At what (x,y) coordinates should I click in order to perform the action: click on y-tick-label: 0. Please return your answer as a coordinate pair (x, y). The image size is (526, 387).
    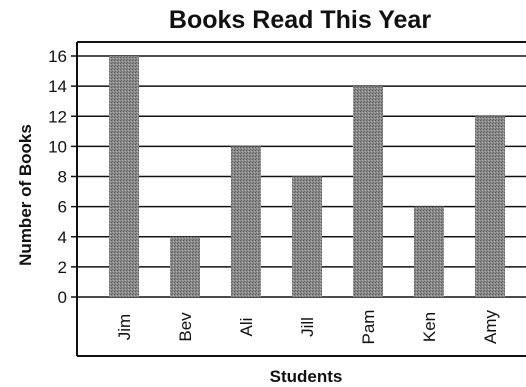
    Looking at the image, I should click on (62, 297).